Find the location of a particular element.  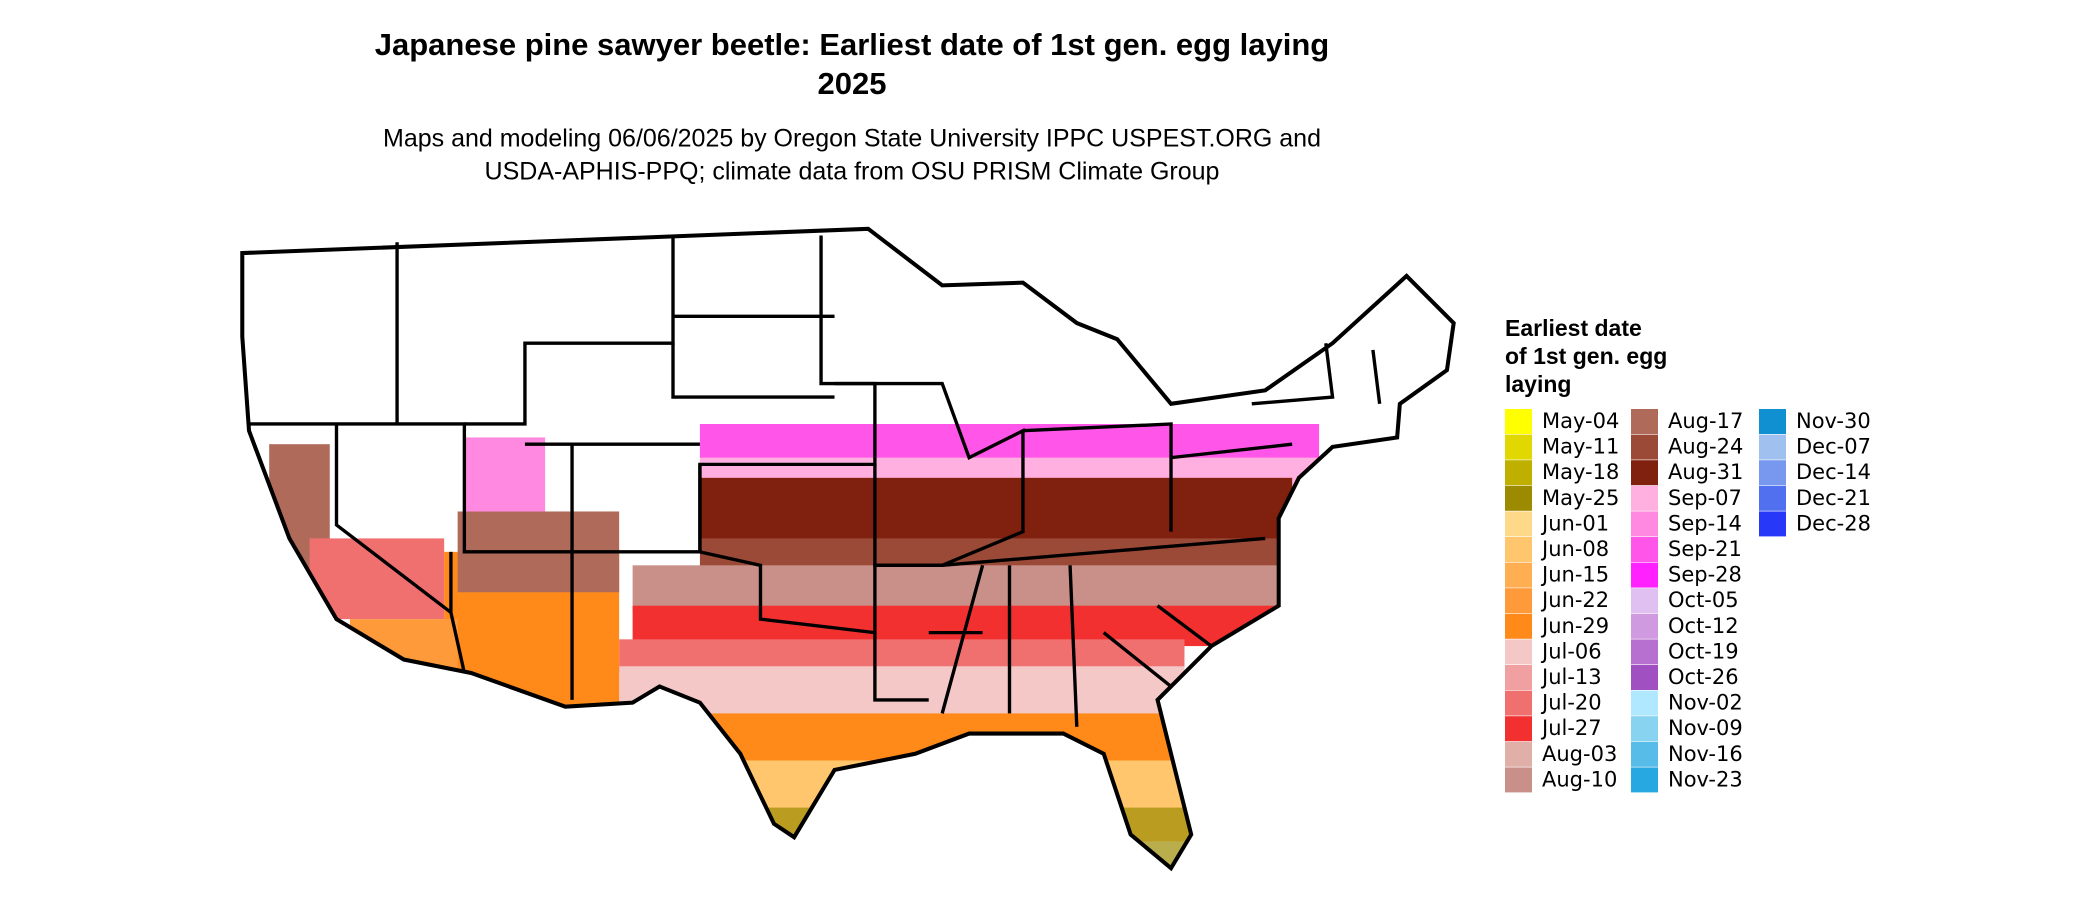

legend-label: Nov-30 is located at coordinates (1833, 421).